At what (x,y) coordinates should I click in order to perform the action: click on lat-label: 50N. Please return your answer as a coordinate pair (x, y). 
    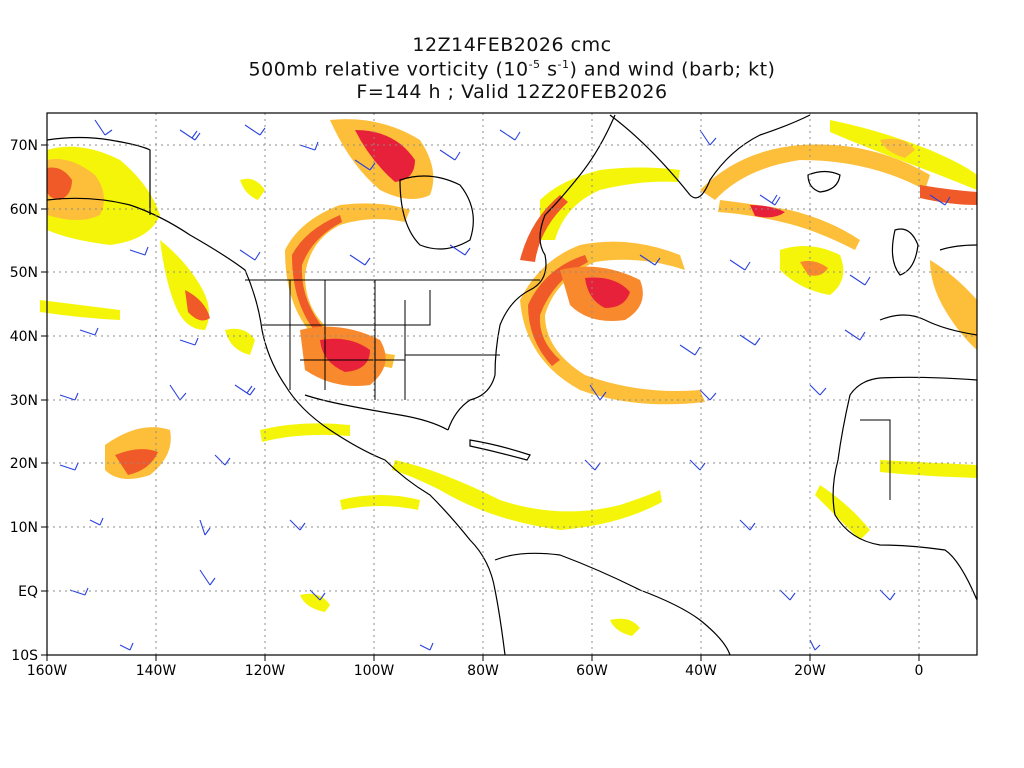
    Looking at the image, I should click on (24, 273).